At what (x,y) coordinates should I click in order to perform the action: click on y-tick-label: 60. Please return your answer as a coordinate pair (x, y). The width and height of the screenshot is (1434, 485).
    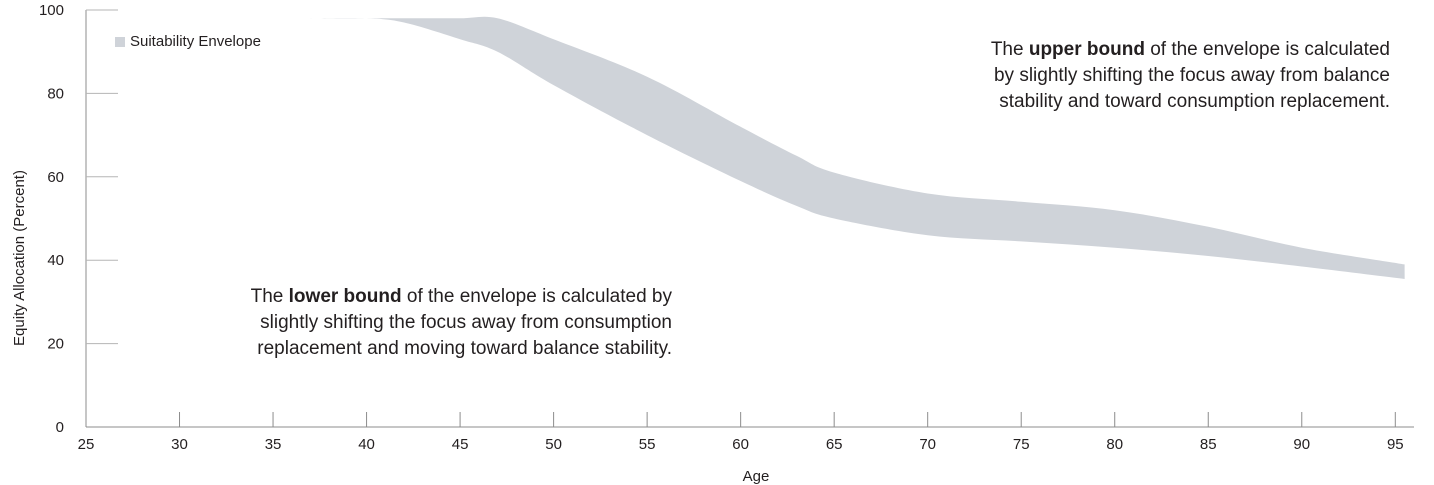
    Looking at the image, I should click on (55, 177).